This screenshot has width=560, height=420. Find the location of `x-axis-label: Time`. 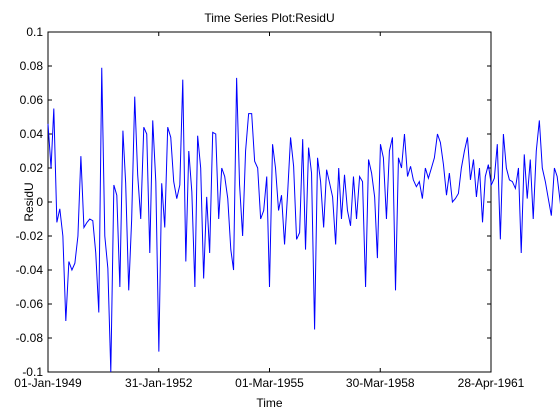

x-axis-label: Time is located at coordinates (269, 403).